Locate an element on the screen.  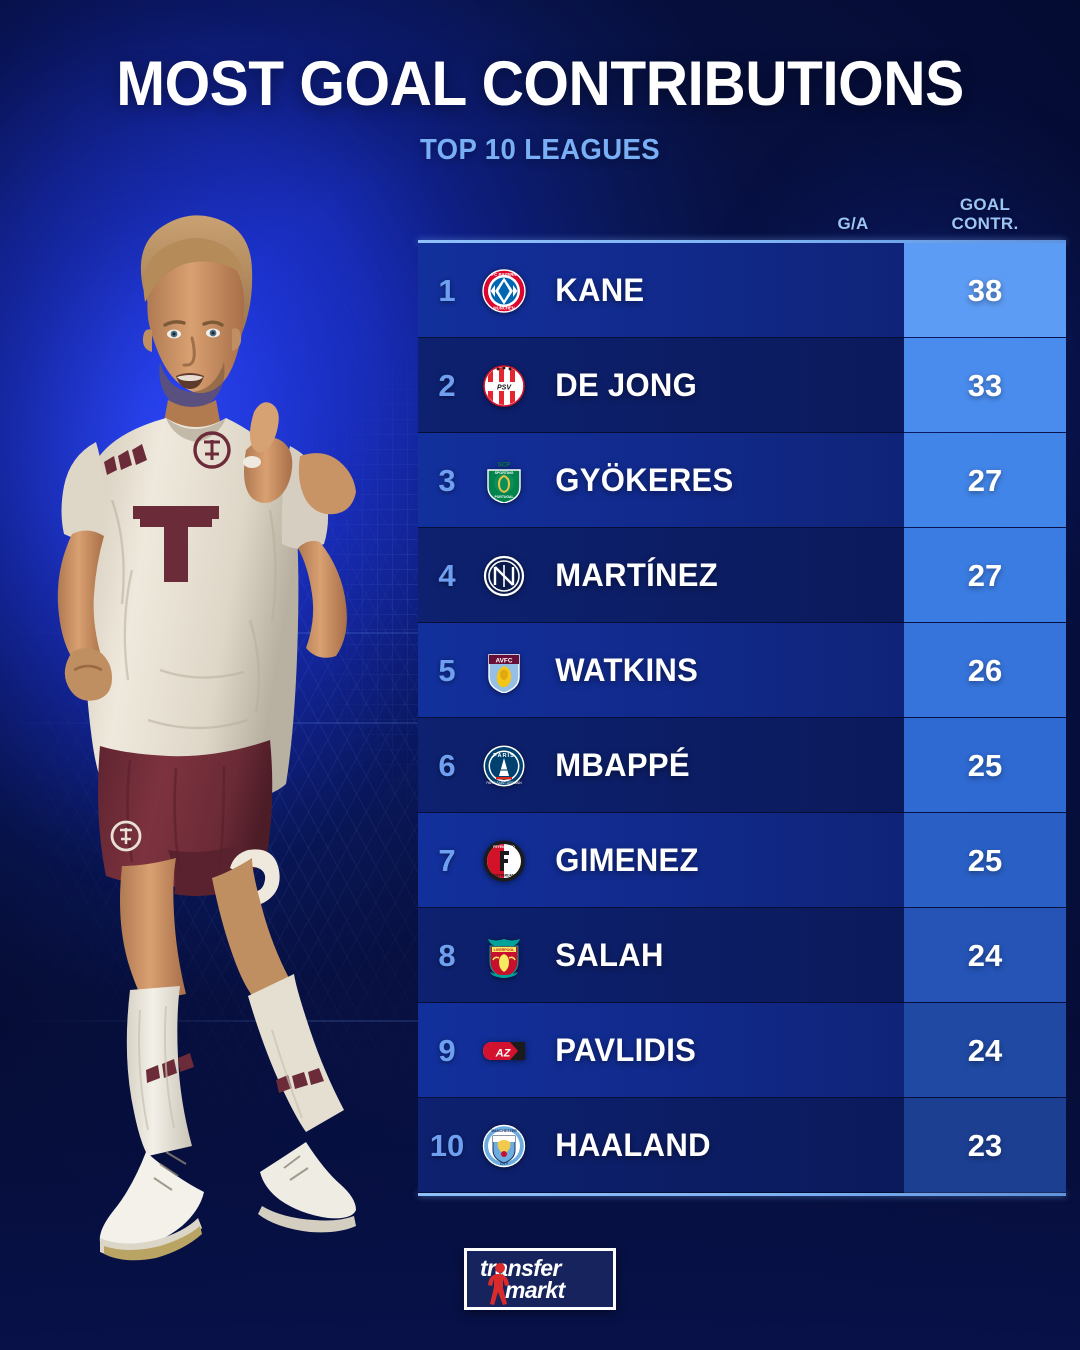
table-row: 3 GYÖKERES 19/8 27 is located at coordinates (742, 480).